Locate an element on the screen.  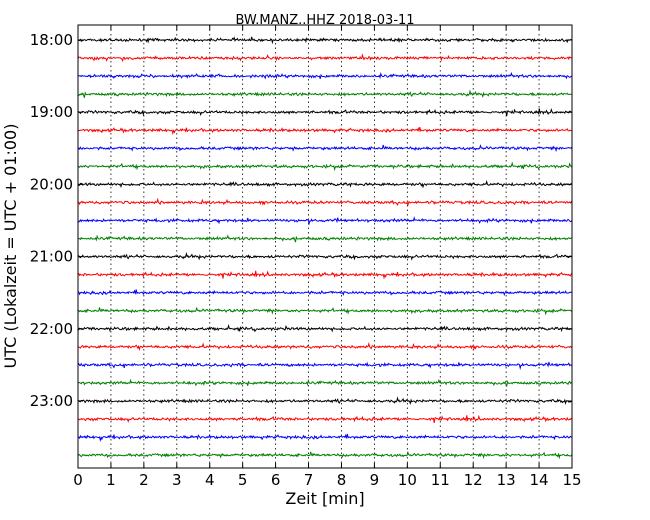
x-tick-label: 8 is located at coordinates (342, 480).